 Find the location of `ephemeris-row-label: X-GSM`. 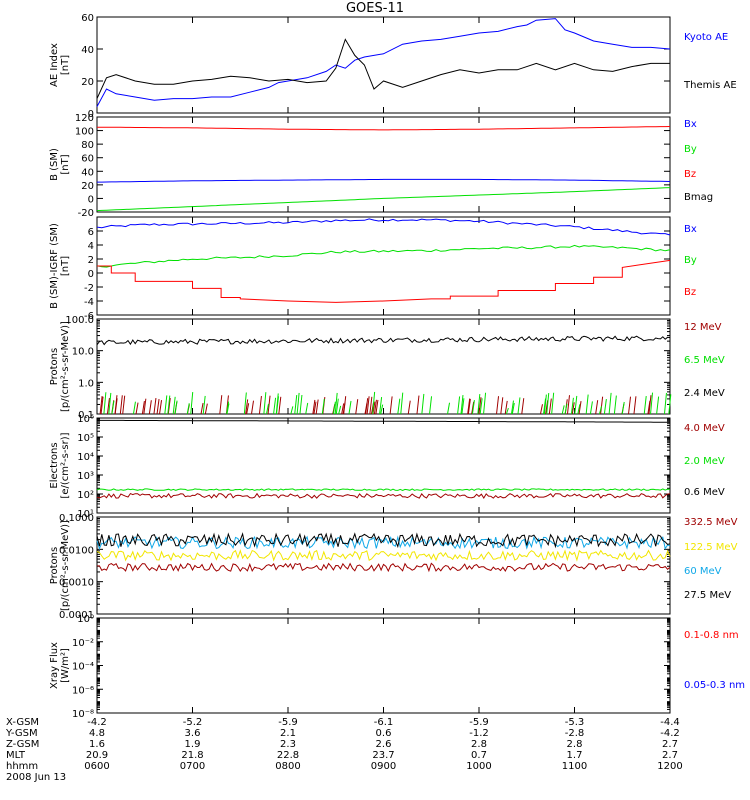

ephemeris-row-label: X-GSM is located at coordinates (22, 722).